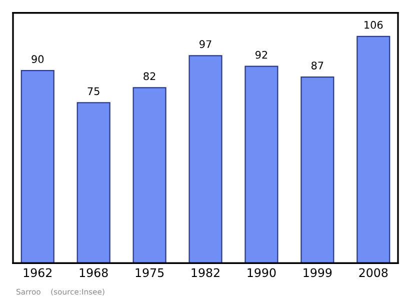 This screenshot has height=299, width=400. What do you see at coordinates (206, 273) in the screenshot?
I see `x-tick-label: 1982` at bounding box center [206, 273].